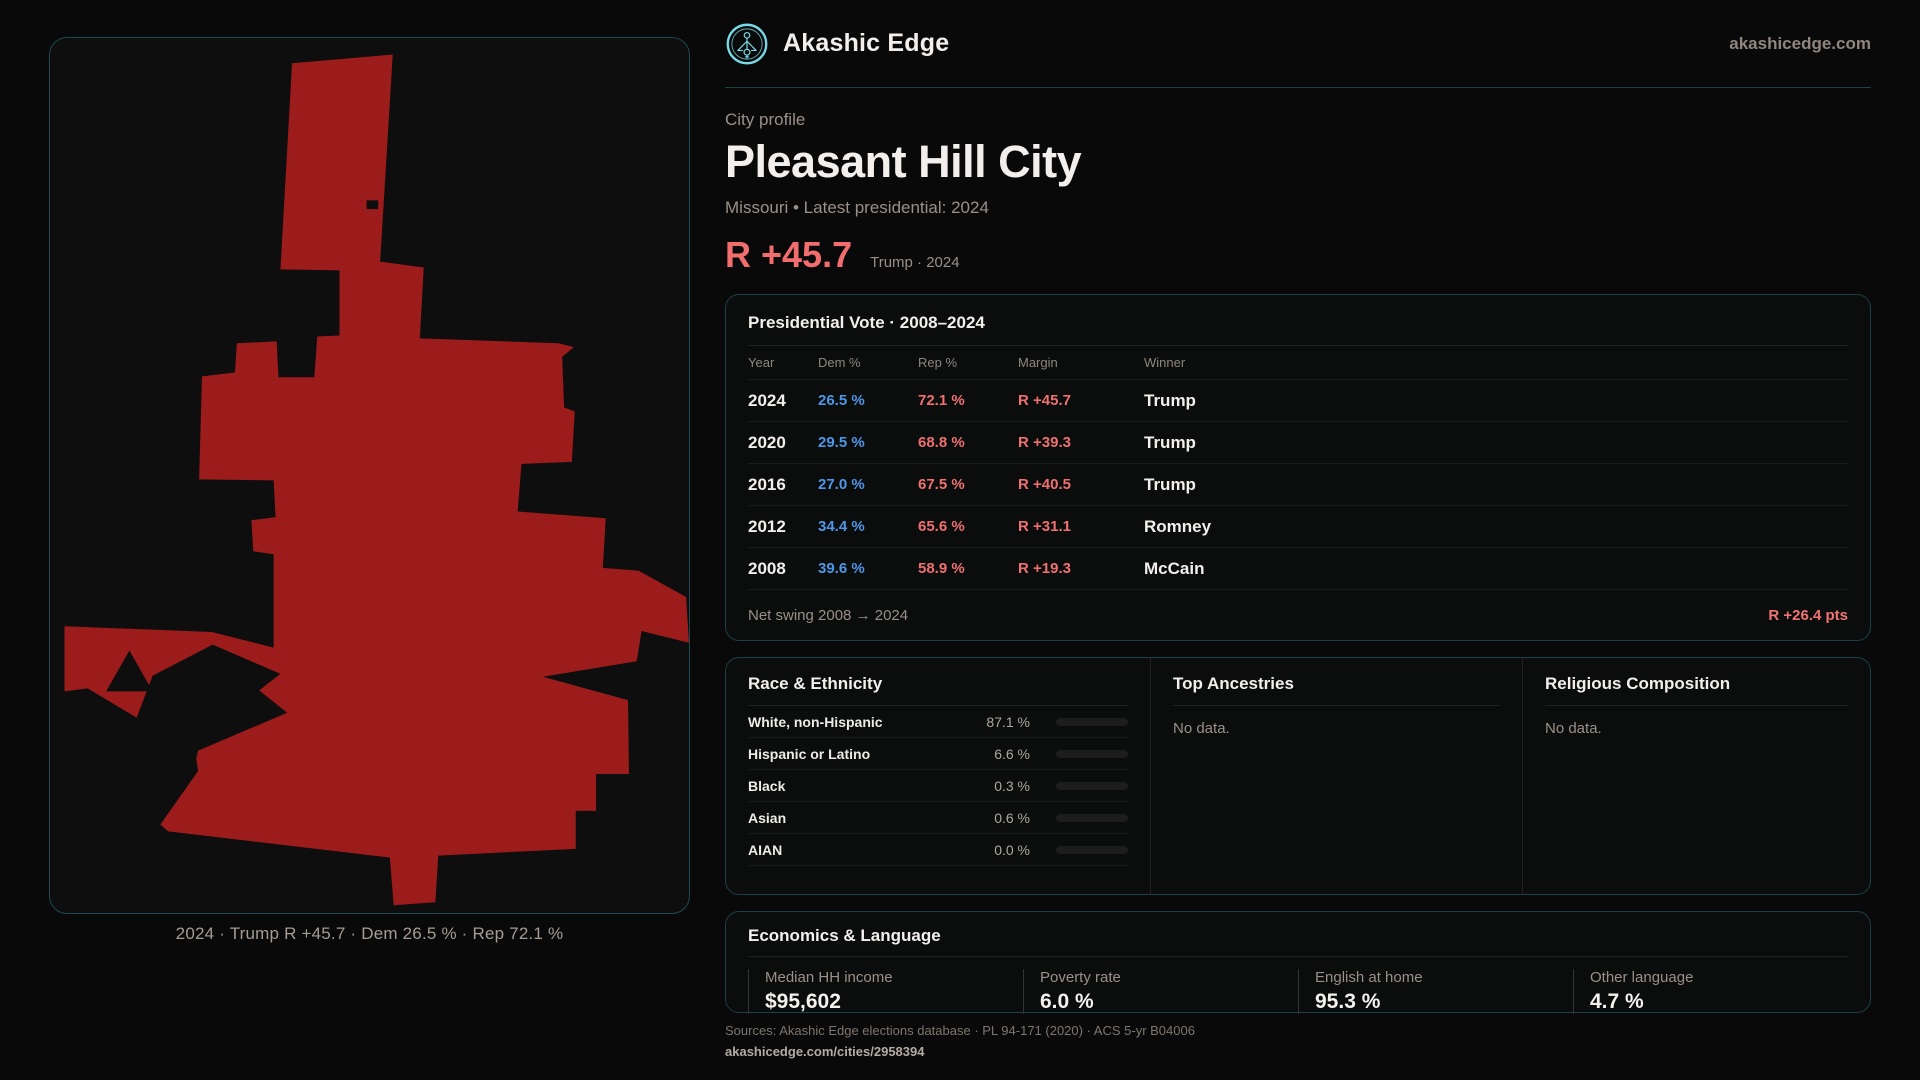 The image size is (1920, 1080). What do you see at coordinates (941, 442) in the screenshot?
I see `cell-rep: 68.8 %` at bounding box center [941, 442].